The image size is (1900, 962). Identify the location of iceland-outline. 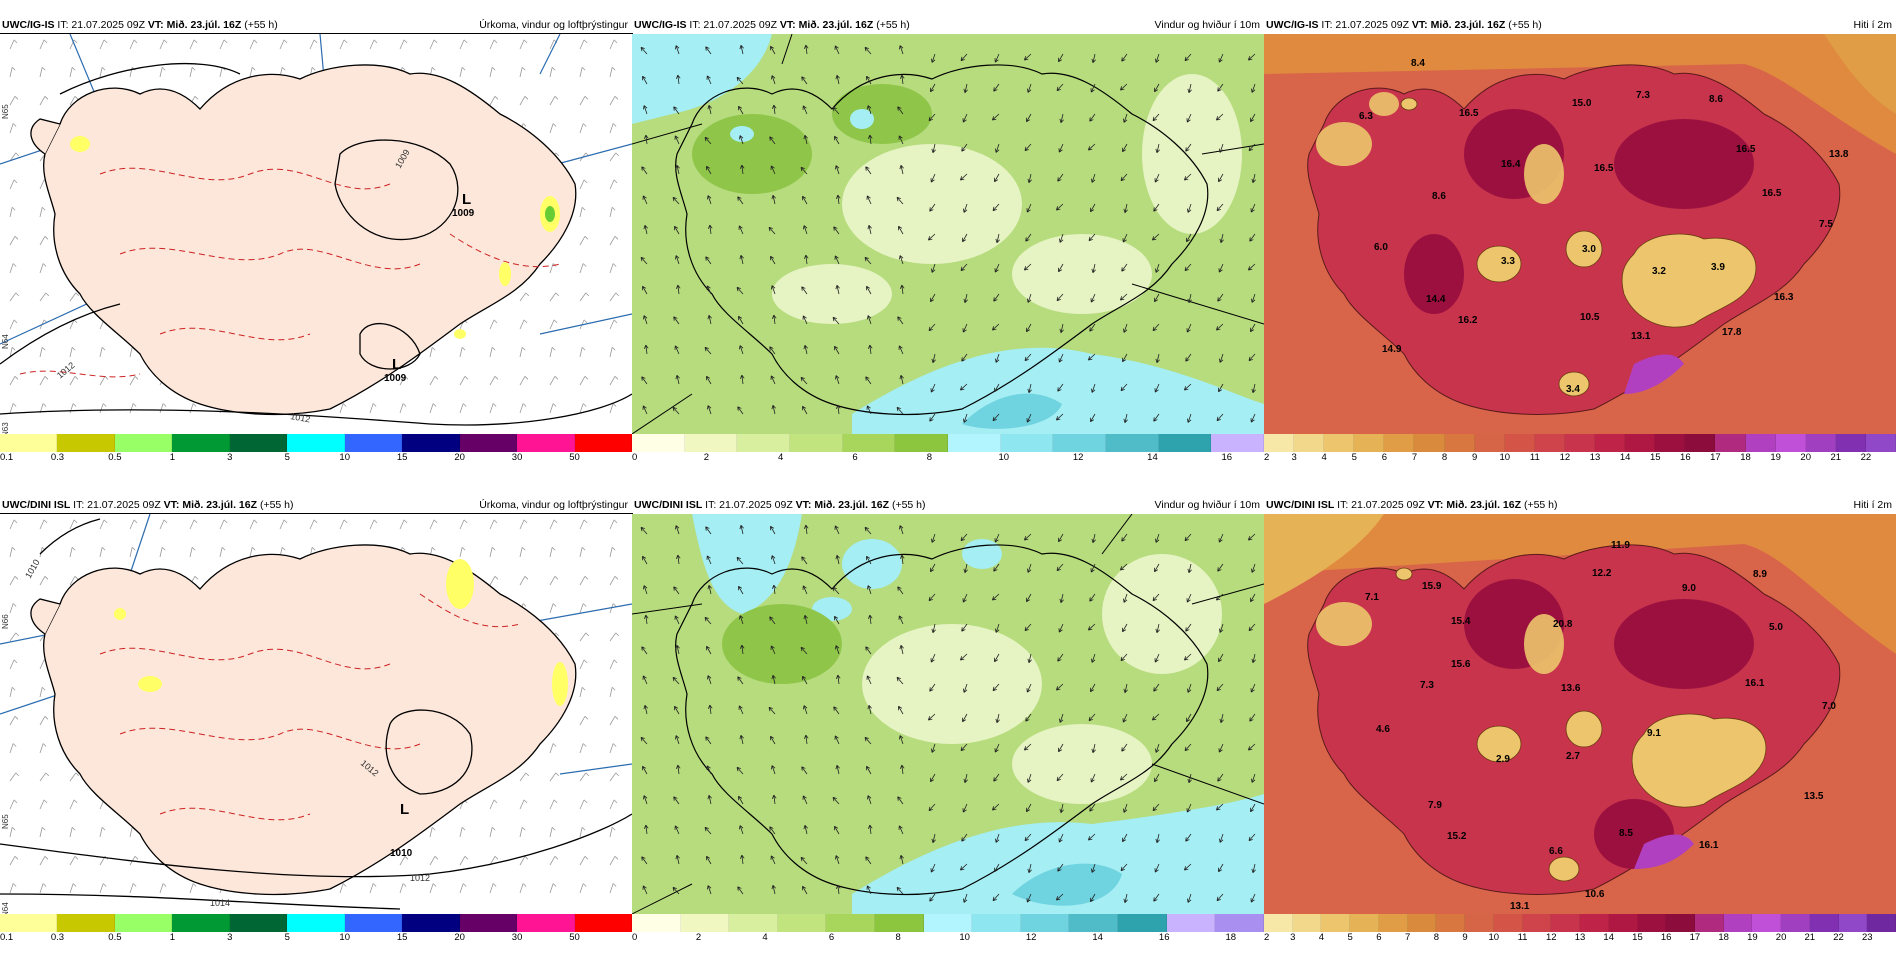
(942, 720).